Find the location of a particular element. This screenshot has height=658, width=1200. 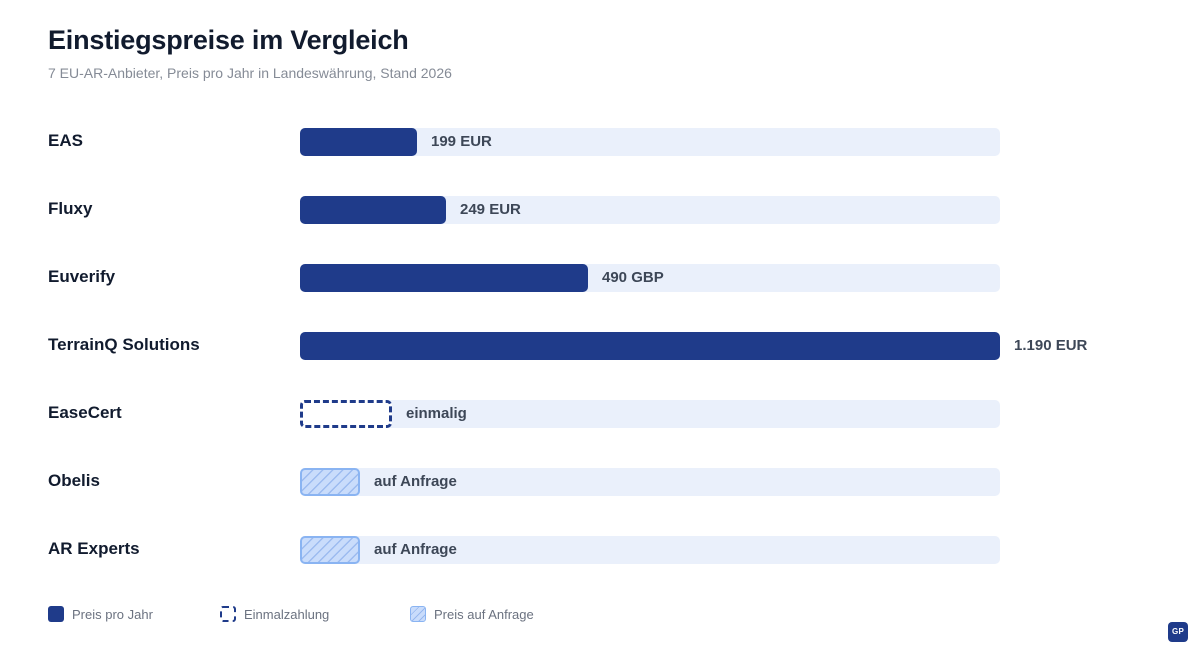

value-label: einmalig is located at coordinates (436, 413).